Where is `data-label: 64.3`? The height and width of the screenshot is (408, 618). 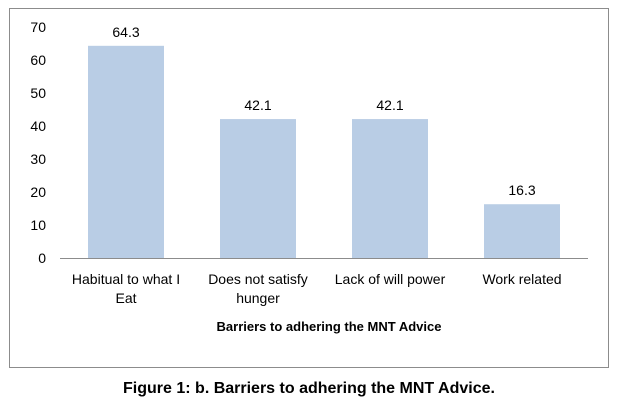
data-label: 64.3 is located at coordinates (125, 32).